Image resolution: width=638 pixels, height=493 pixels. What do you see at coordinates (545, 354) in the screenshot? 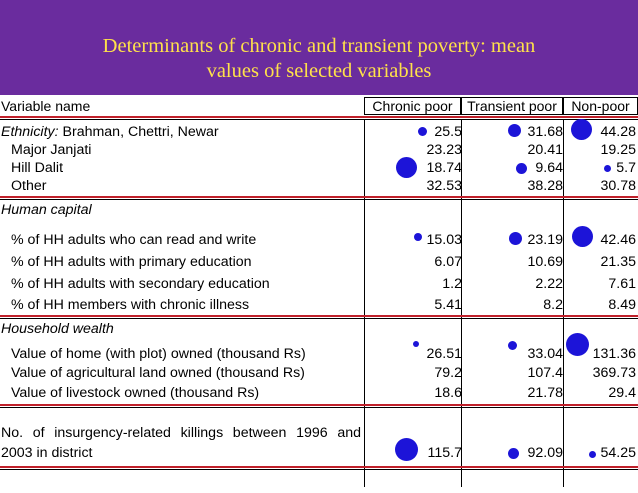
I see `value-transient: 33.04` at bounding box center [545, 354].